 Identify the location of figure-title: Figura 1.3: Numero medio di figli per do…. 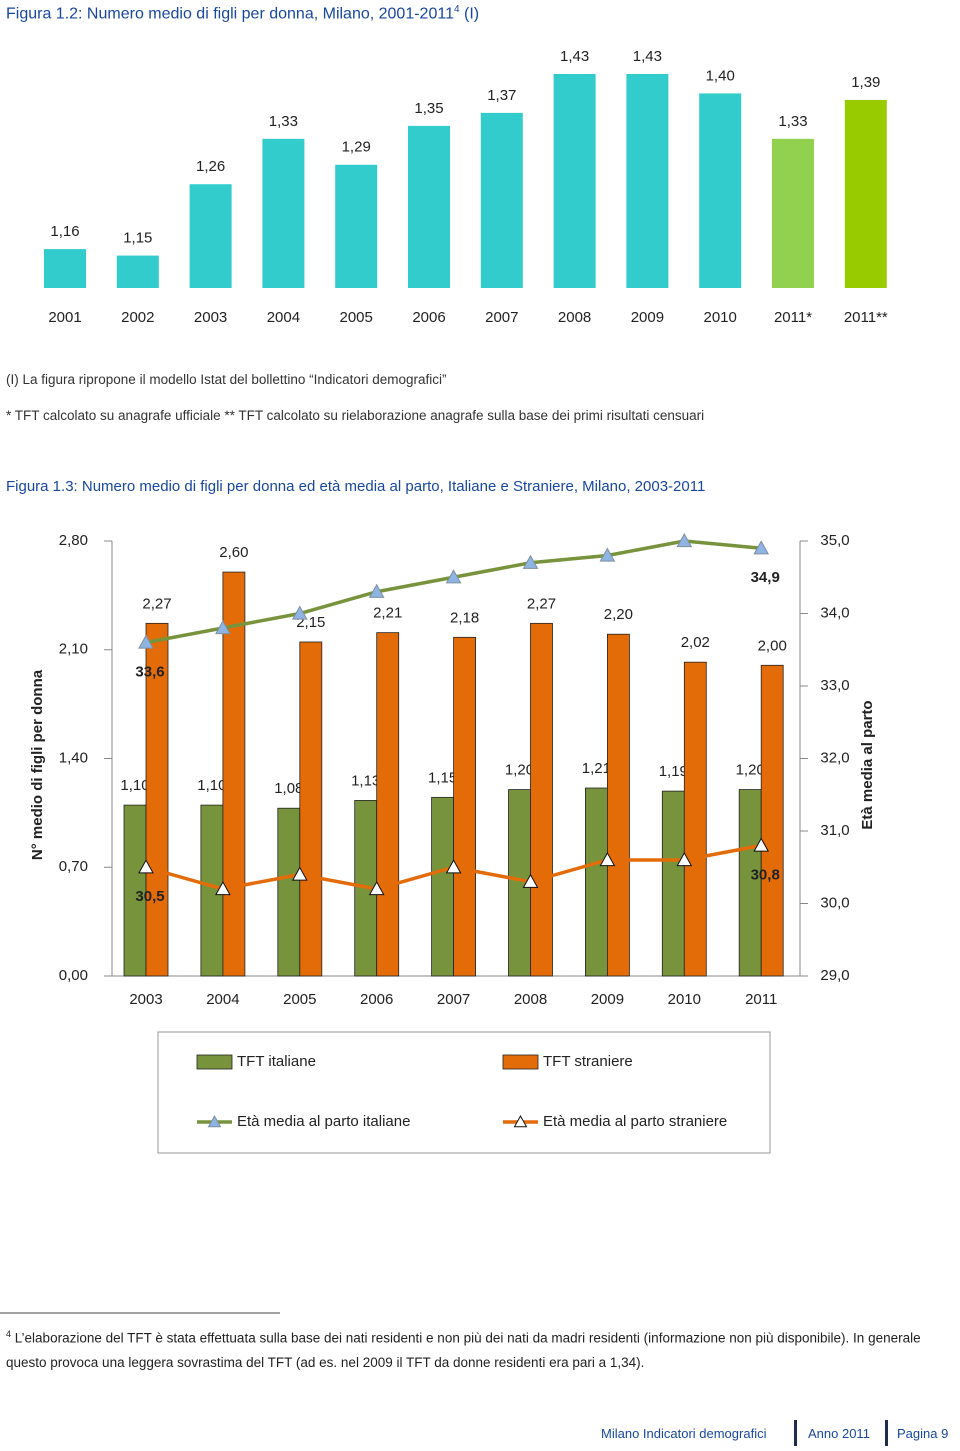
(356, 486).